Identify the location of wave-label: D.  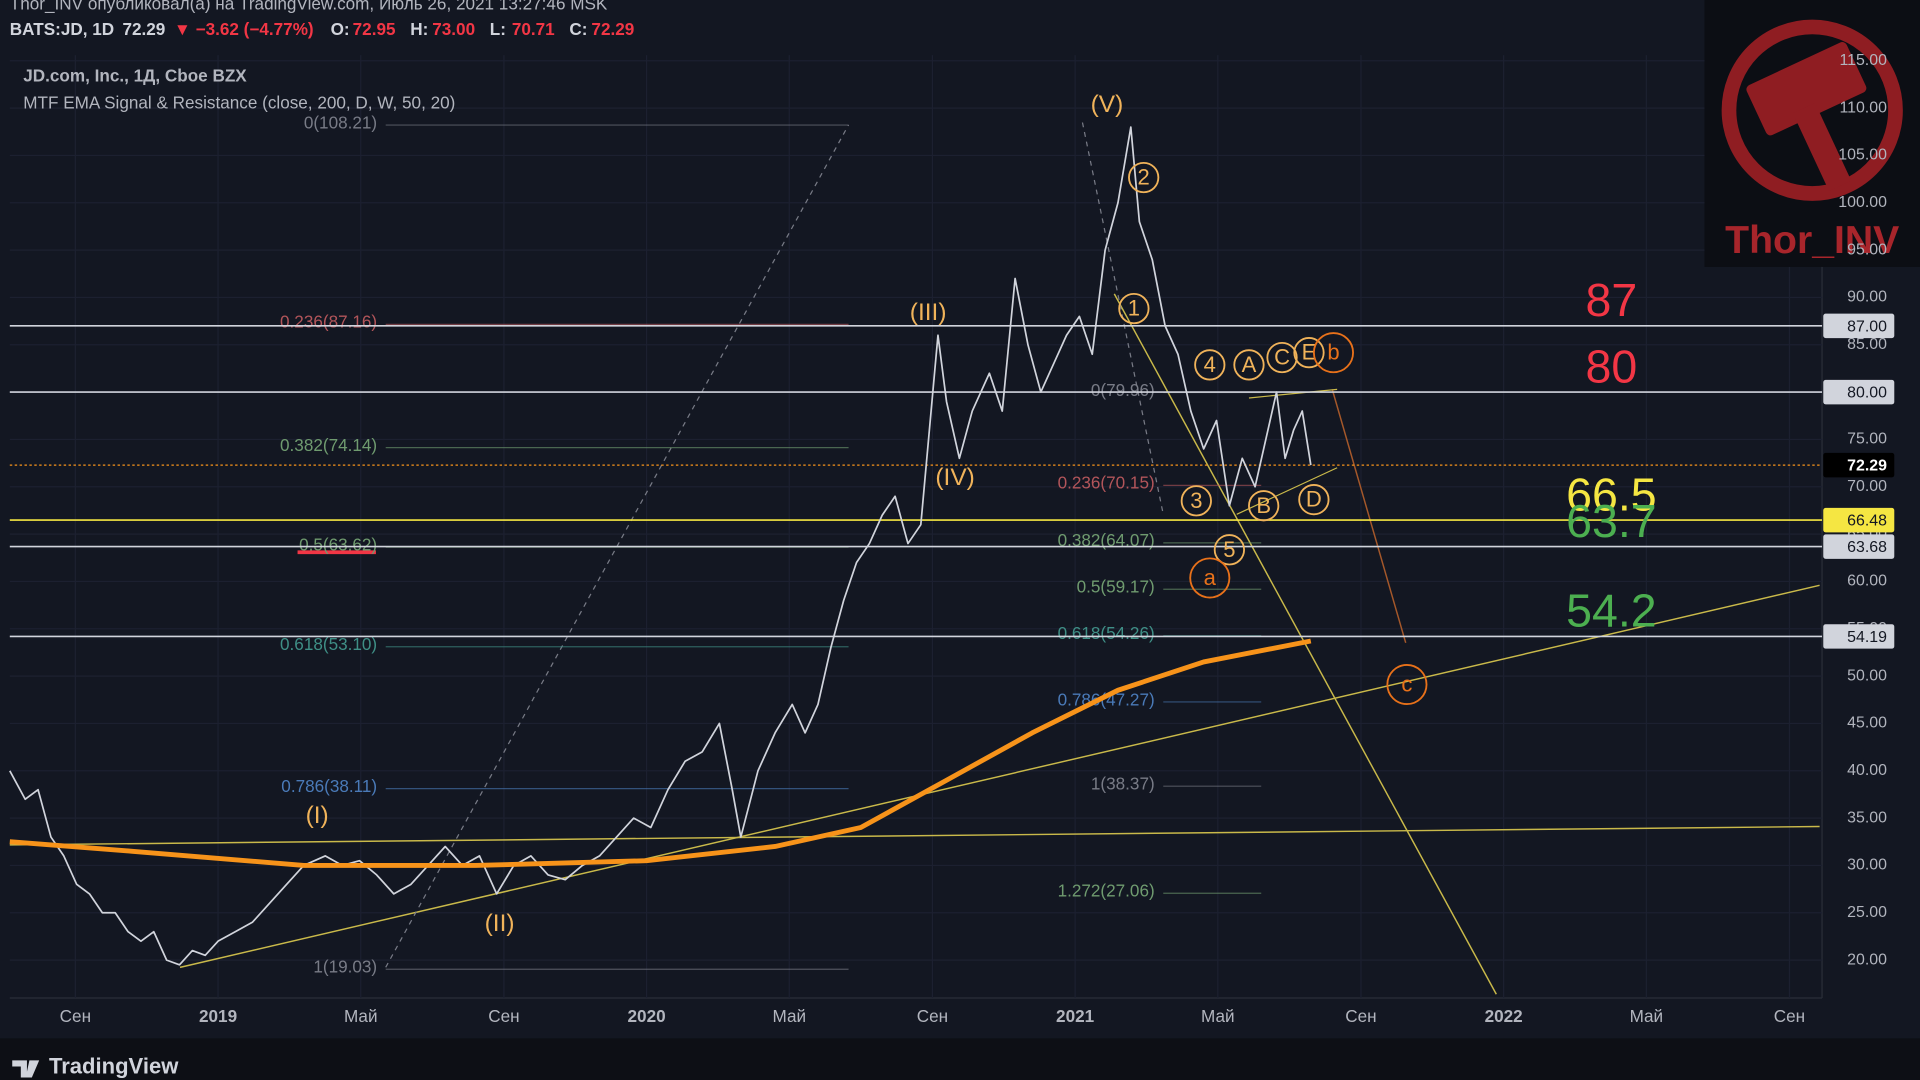
(1314, 499).